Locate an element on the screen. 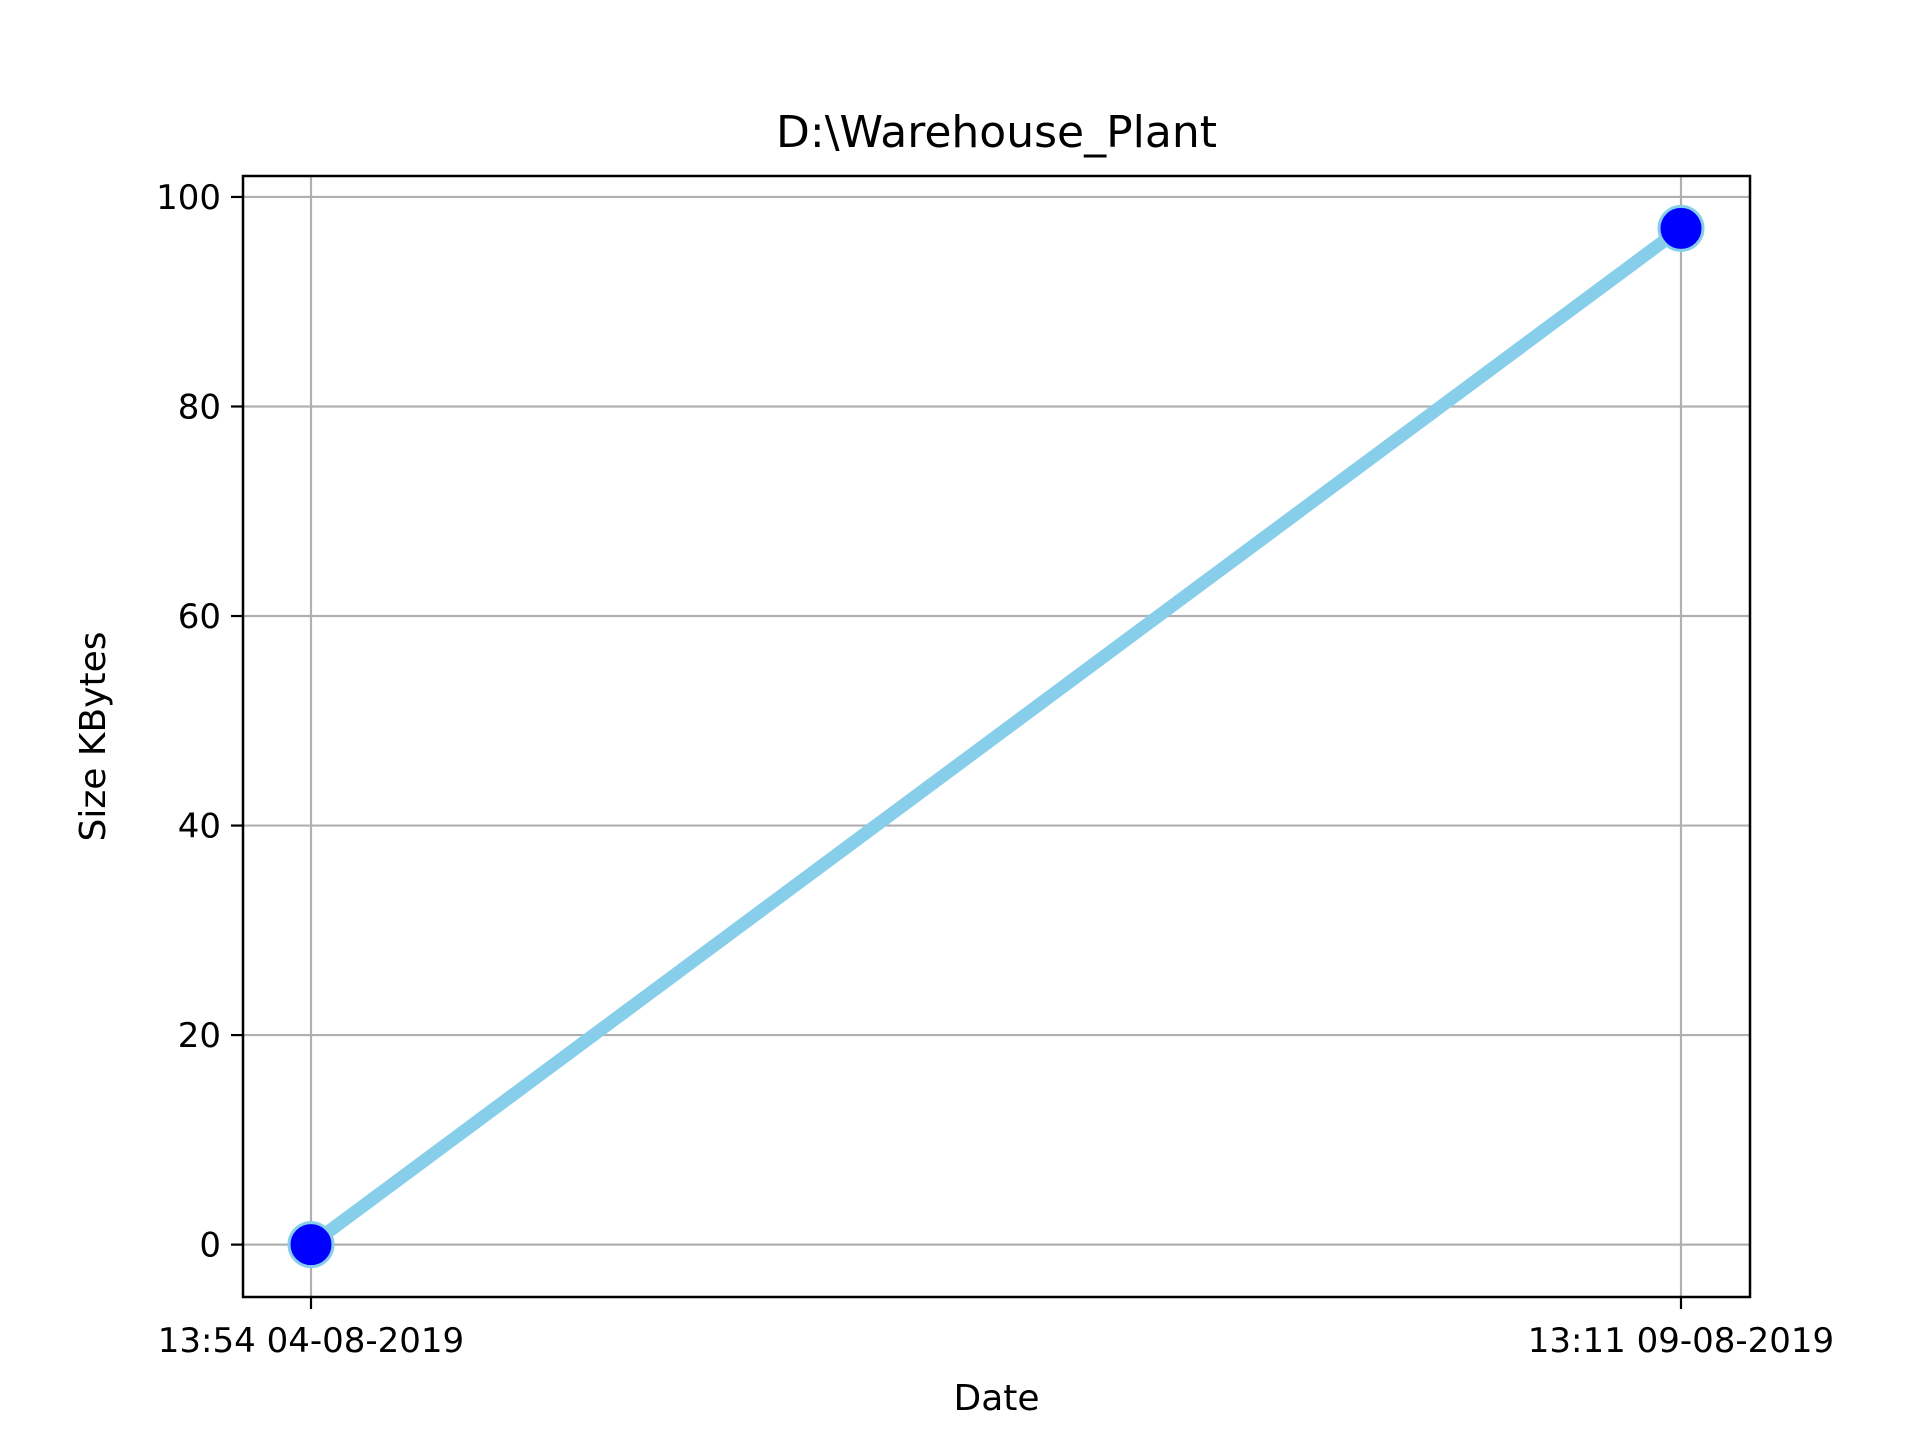  y-tick-label: 40 is located at coordinates (199, 827).